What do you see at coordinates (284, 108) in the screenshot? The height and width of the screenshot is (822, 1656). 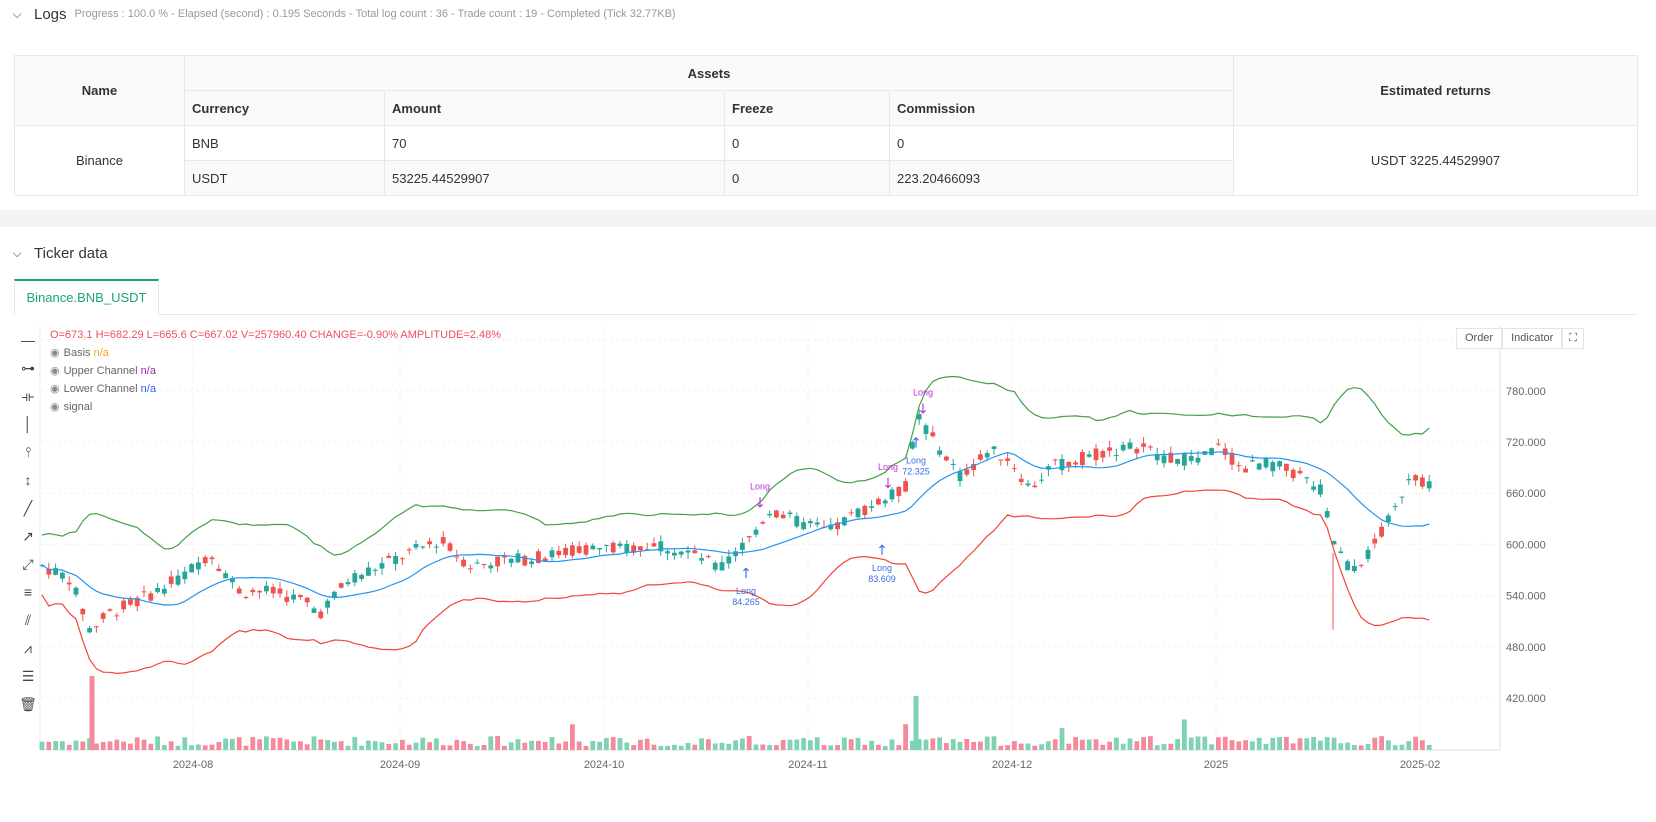 I see `header-currency: Currency` at bounding box center [284, 108].